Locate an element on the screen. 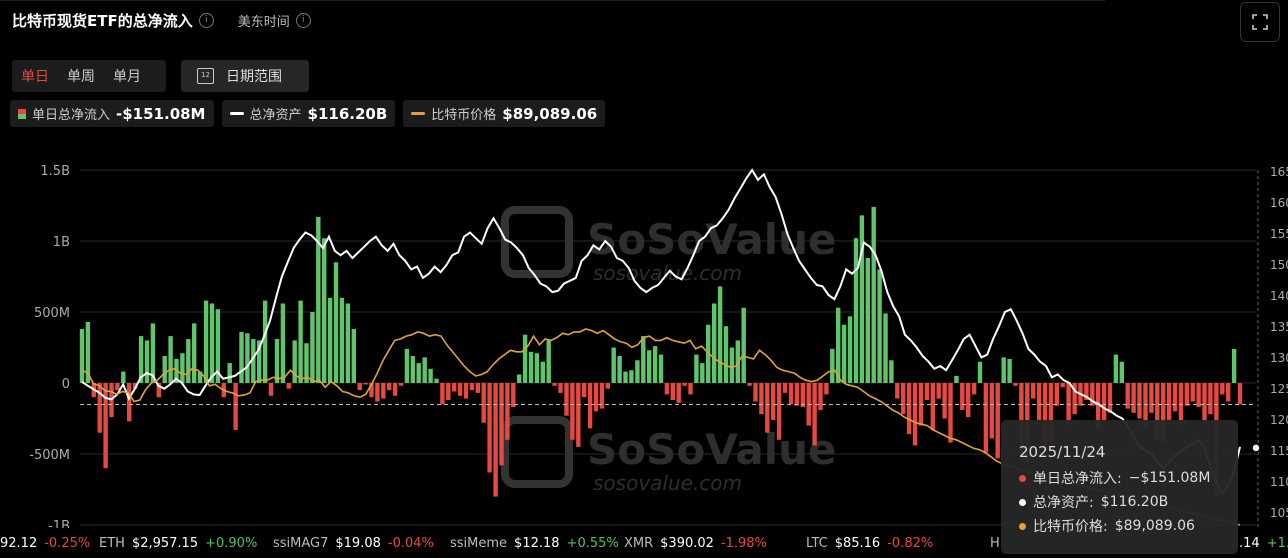 The height and width of the screenshot is (558, 1288). ticker-item-partial: H is located at coordinates (995, 543).